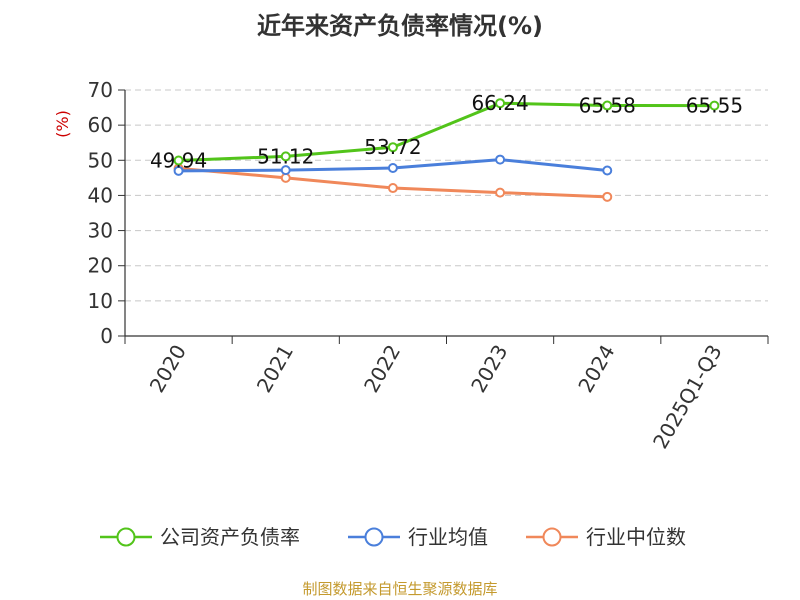  Describe the element at coordinates (62, 124) in the screenshot. I see `y-axis-label: (%)` at that location.